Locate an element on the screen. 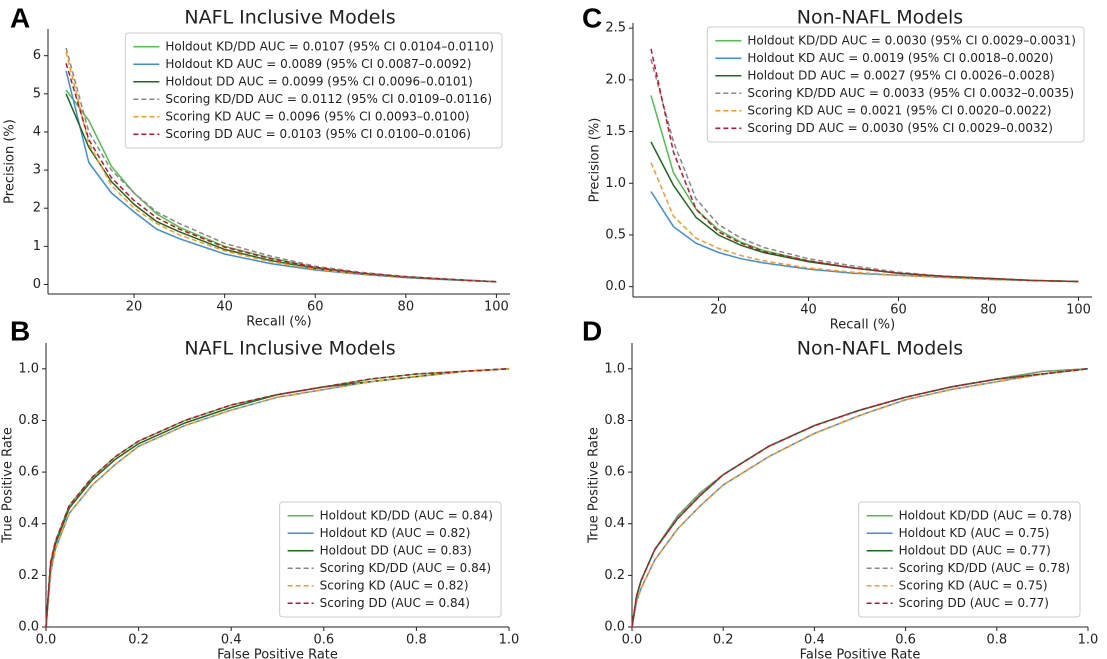 This screenshot has height=659, width=1107. legend-label: Holdout DD (AUC = 0.77) is located at coordinates (975, 550).